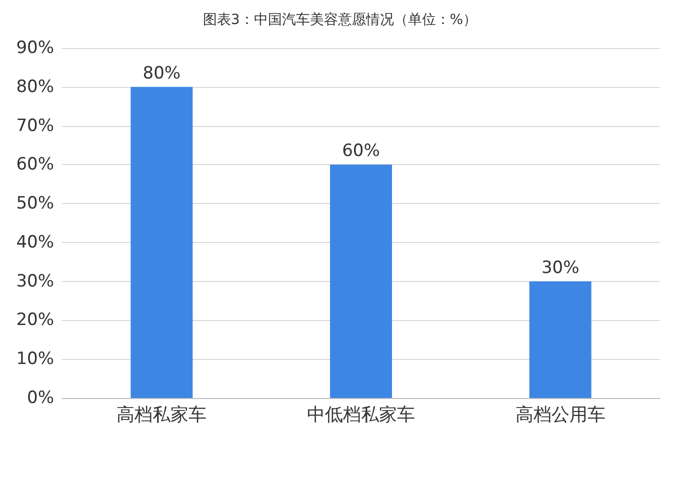 The height and width of the screenshot is (480, 680). I want to click on y-tick-label: 90%, so click(35, 48).